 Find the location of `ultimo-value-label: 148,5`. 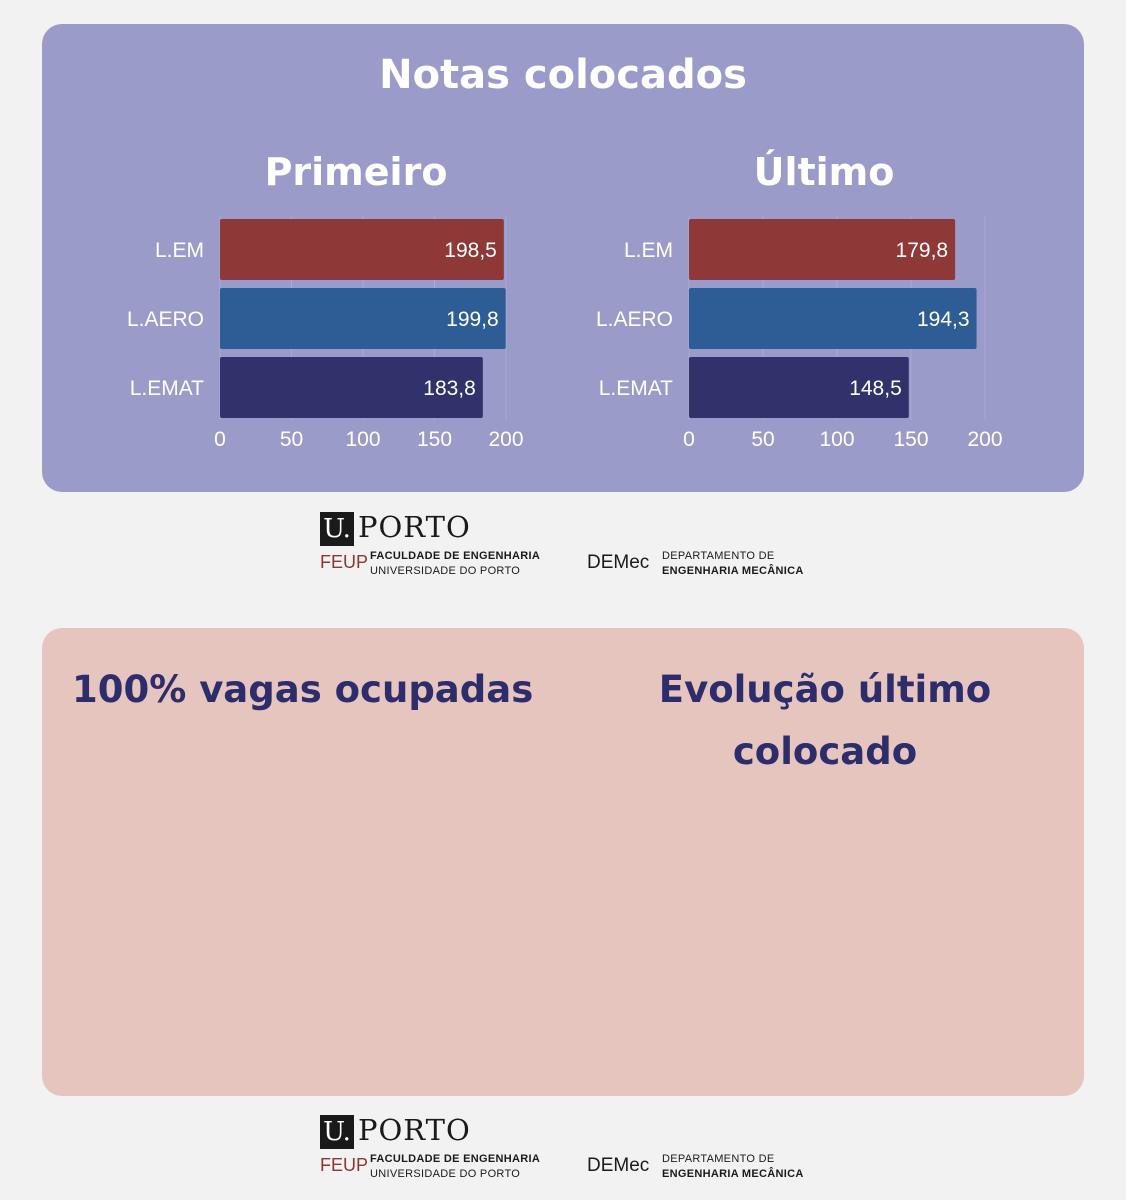

ultimo-value-label: 148,5 is located at coordinates (875, 388).